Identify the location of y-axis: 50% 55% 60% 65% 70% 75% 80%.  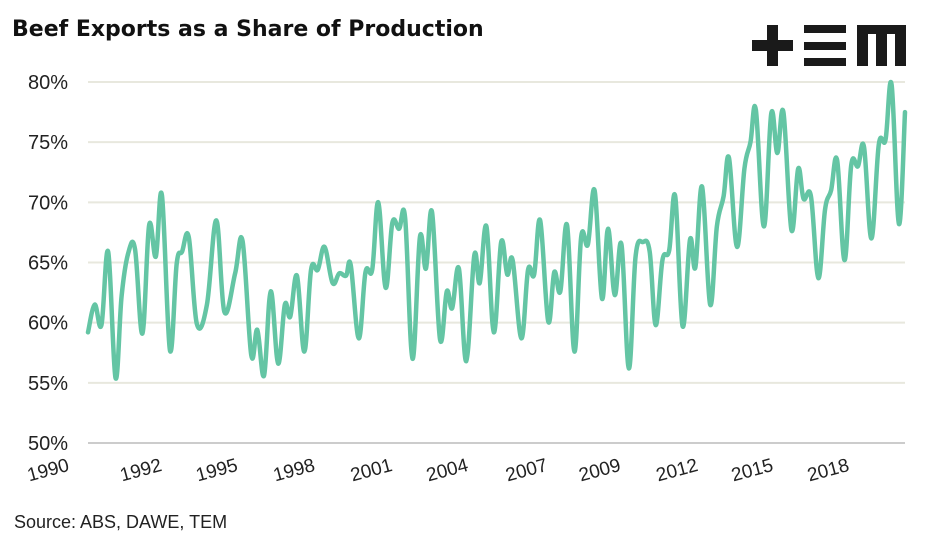
(48, 263).